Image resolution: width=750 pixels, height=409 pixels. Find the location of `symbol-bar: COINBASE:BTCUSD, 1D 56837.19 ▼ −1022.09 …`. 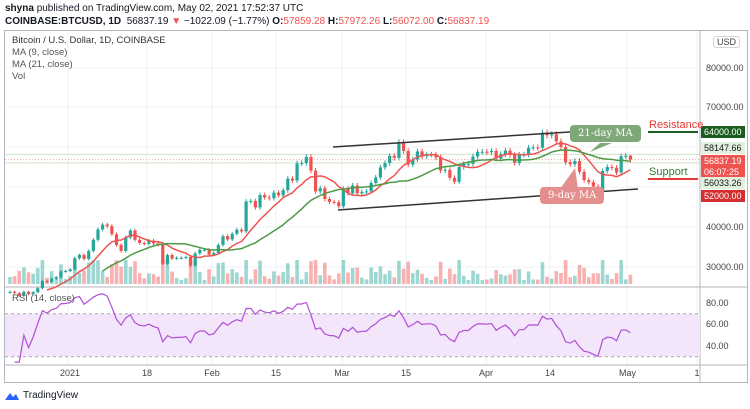

symbol-bar: COINBASE:BTCUSD, 1D 56837.19 ▼ −1022.09 … is located at coordinates (247, 21).